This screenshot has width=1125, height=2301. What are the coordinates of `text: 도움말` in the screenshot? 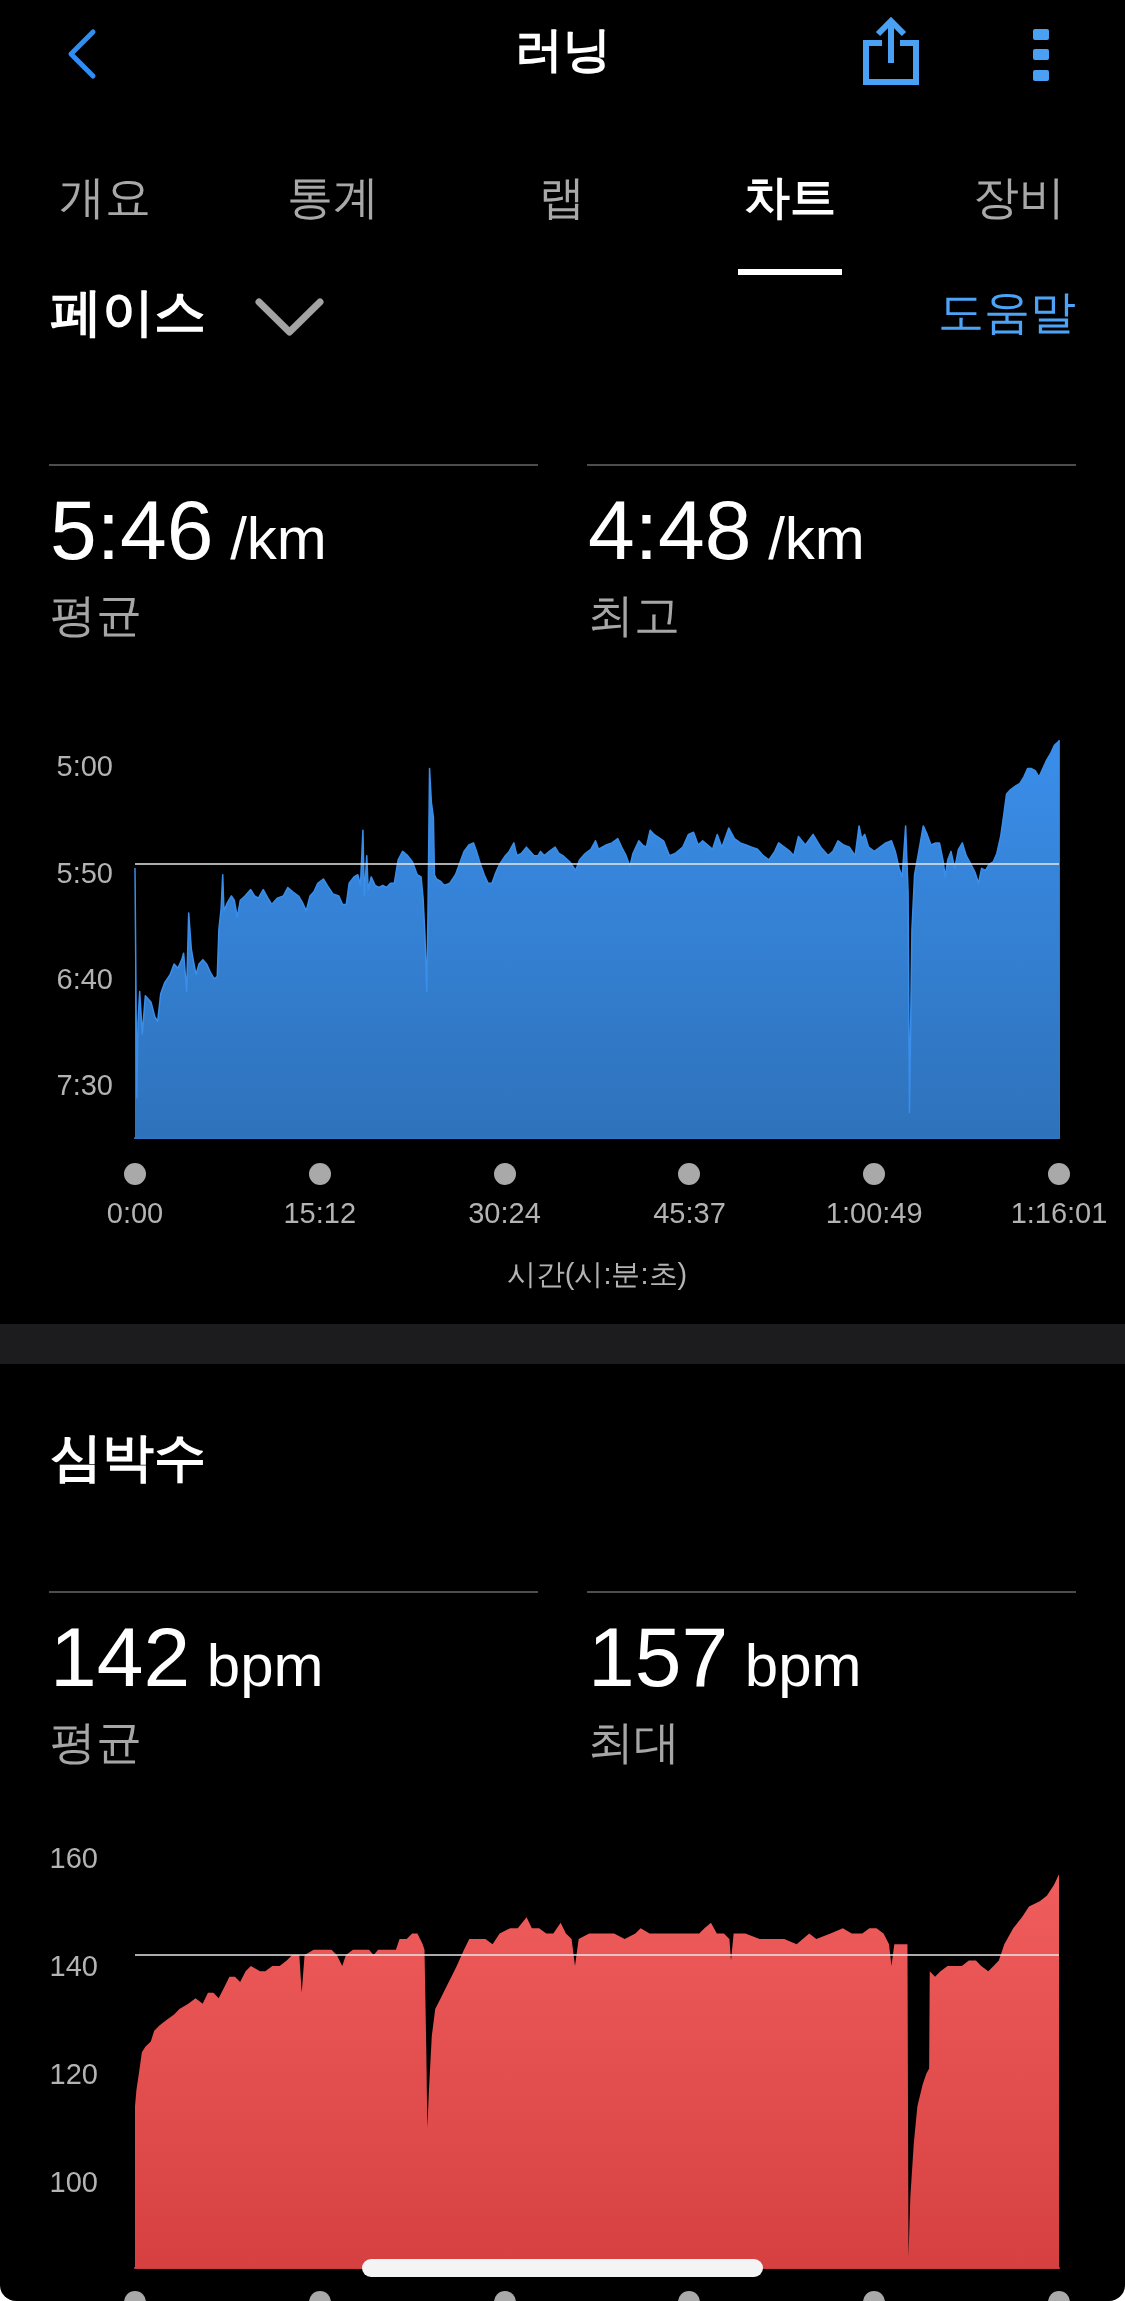 It's located at (1007, 312).